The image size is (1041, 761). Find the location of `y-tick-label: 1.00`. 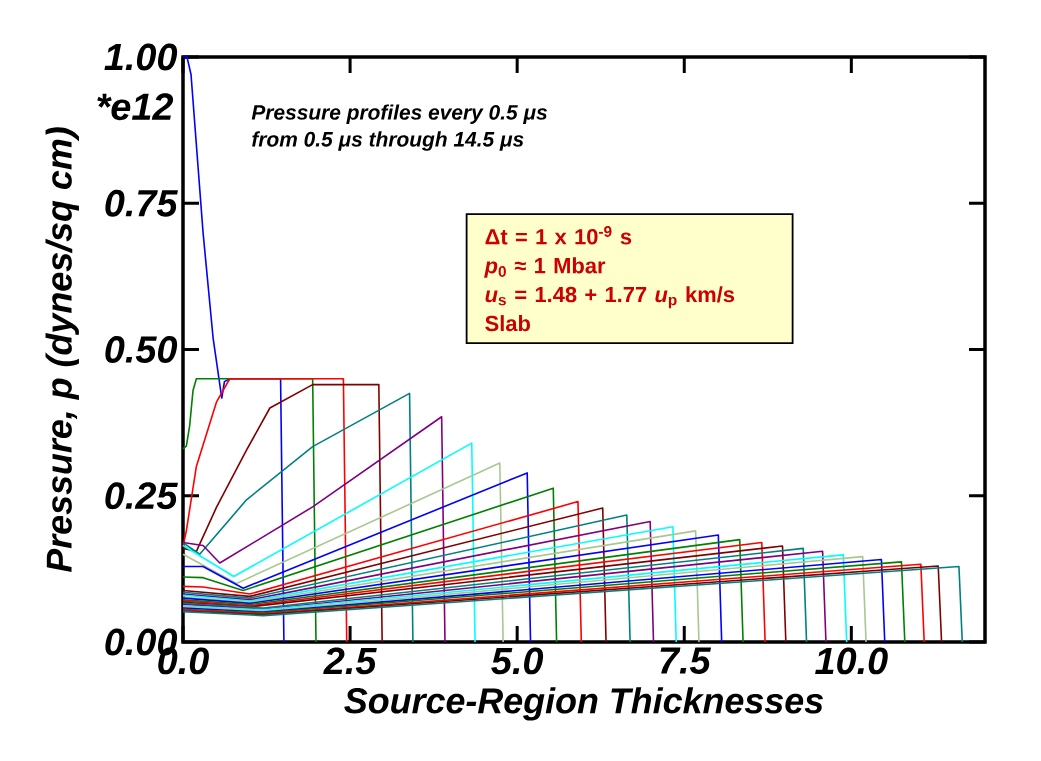

y-tick-label: 1.00 is located at coordinates (141, 57).